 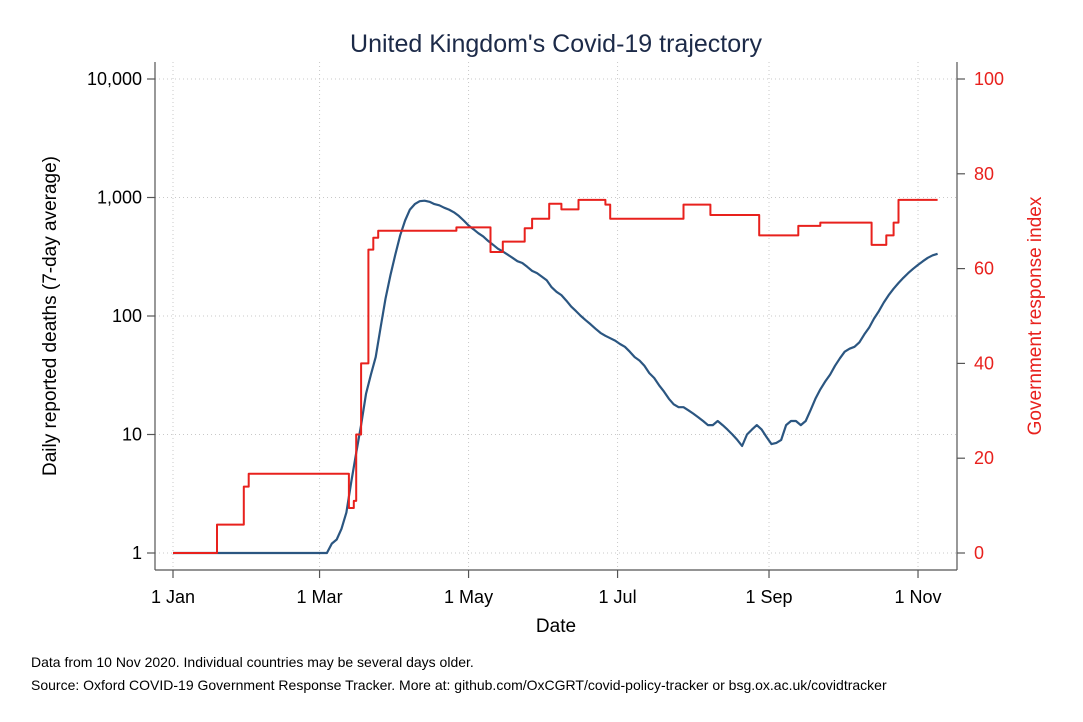 What do you see at coordinates (618, 597) in the screenshot?
I see `x-tick-label: 1 Jul` at bounding box center [618, 597].